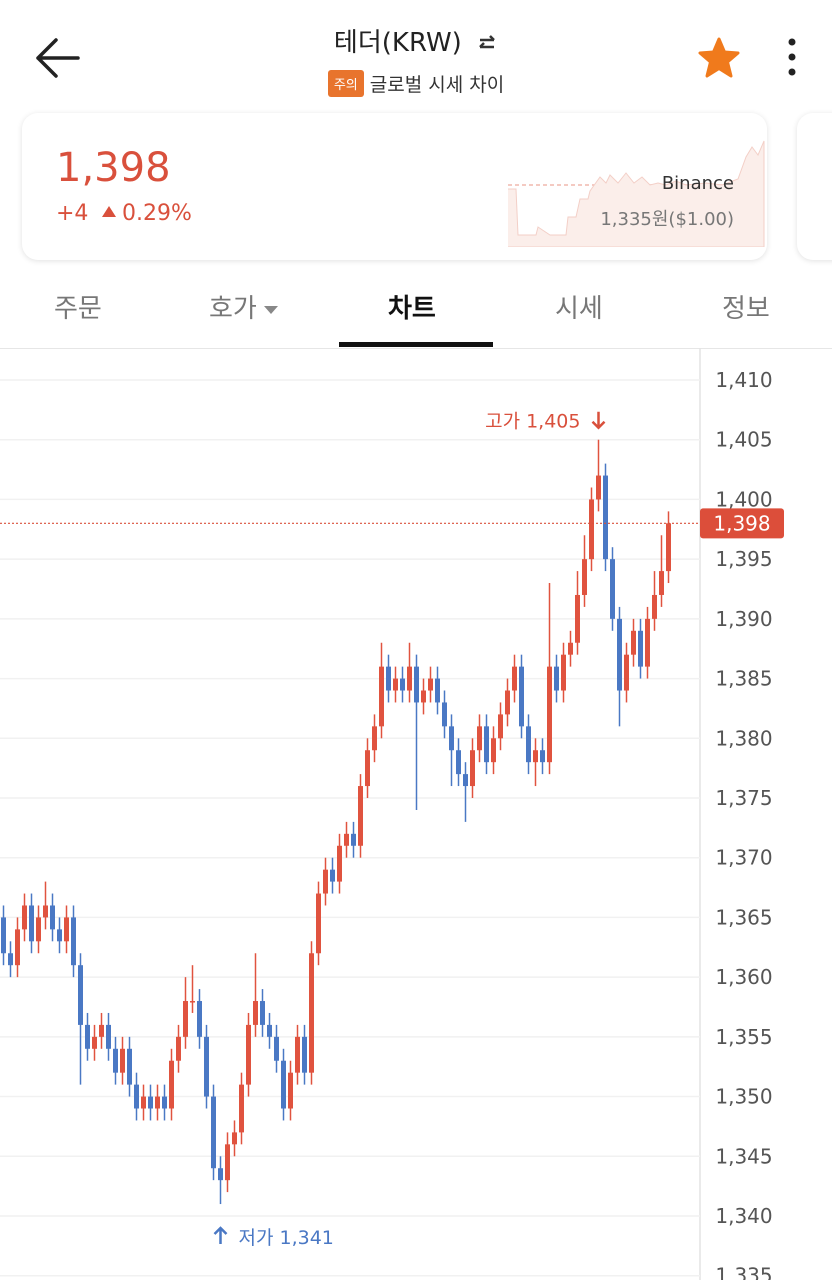 The image size is (832, 1280). What do you see at coordinates (72, 213) in the screenshot?
I see `price-change: +4` at bounding box center [72, 213].